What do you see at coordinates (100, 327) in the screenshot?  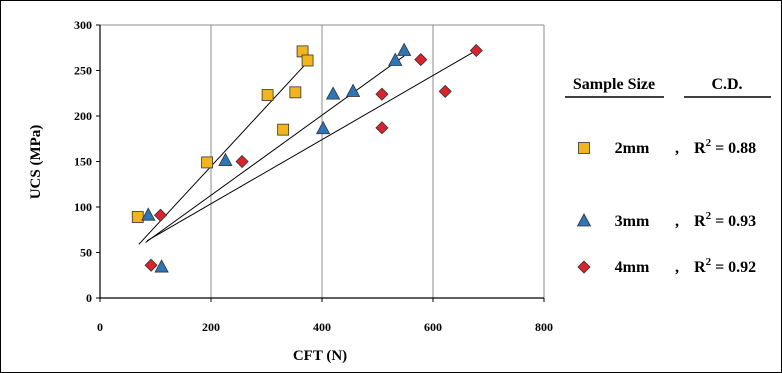 I see `x-tick-label-0: 0` at bounding box center [100, 327].